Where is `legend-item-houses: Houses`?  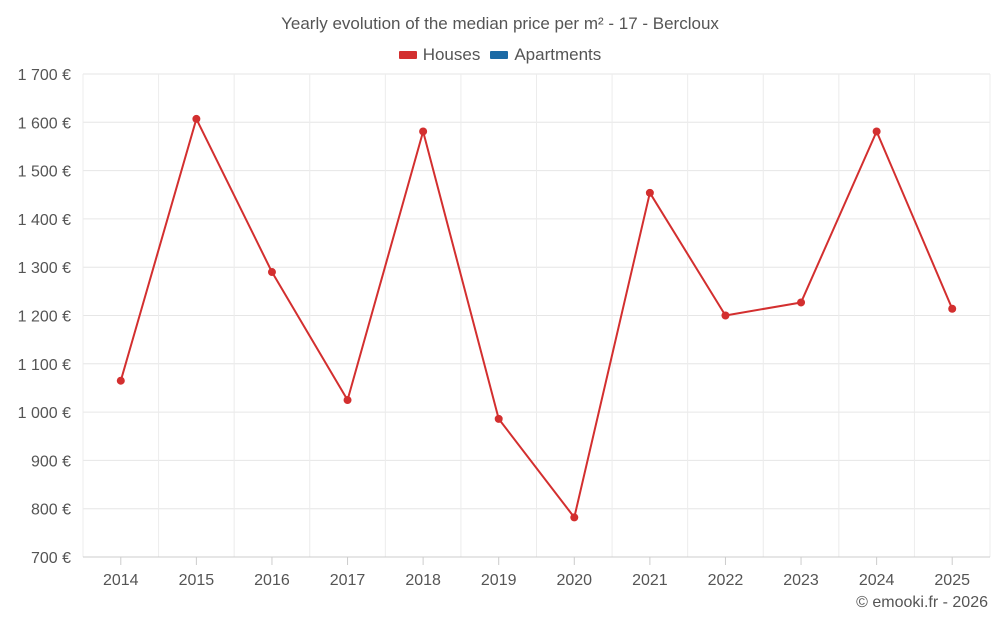 legend-item-houses: Houses is located at coordinates (439, 55).